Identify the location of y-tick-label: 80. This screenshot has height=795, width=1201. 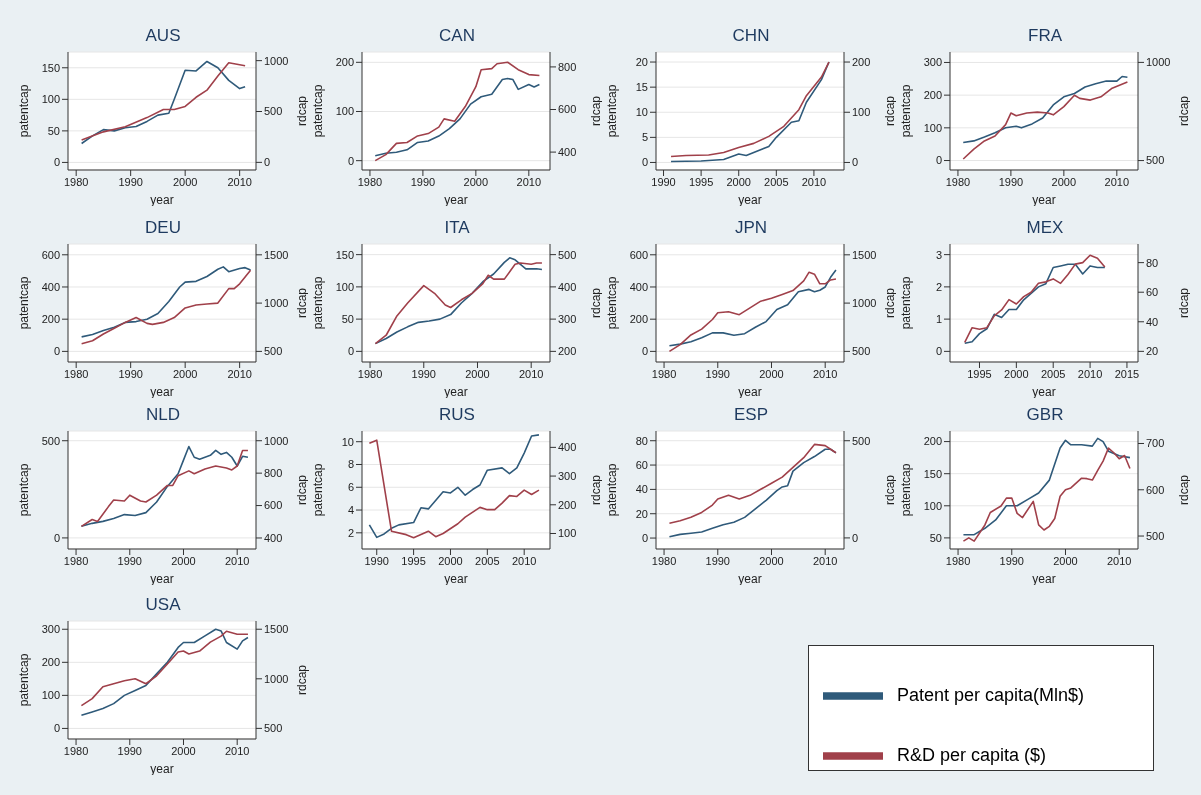
(641, 440).